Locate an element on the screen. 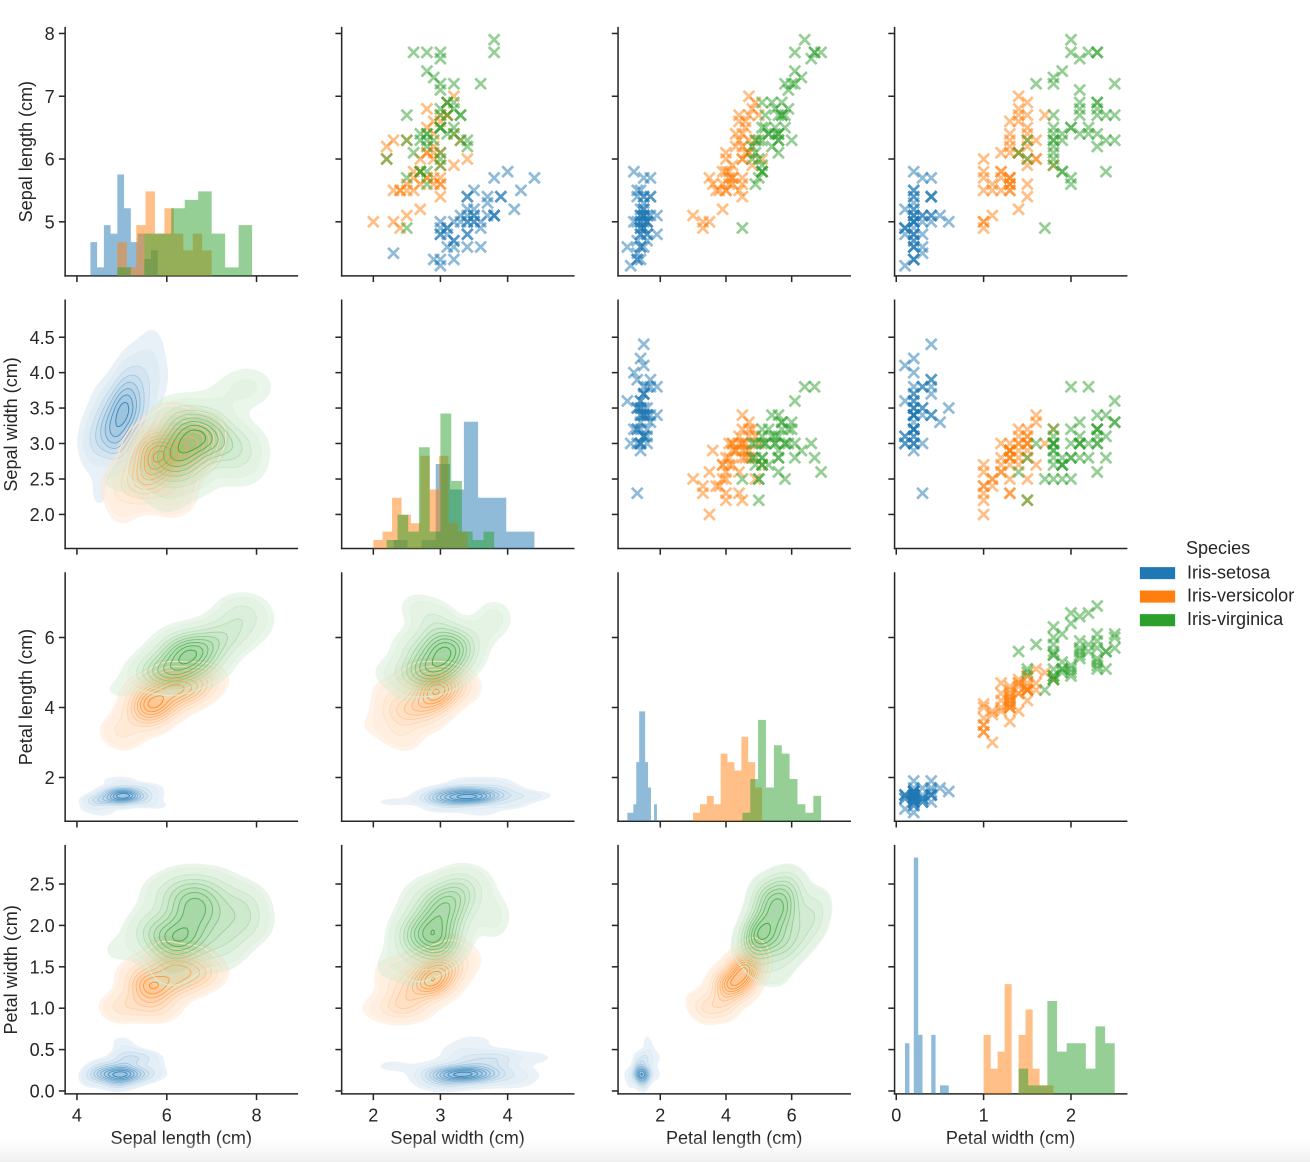 Image resolution: width=1310 pixels, height=1162 pixels. svg-text: 0.0 is located at coordinates (42, 1092).